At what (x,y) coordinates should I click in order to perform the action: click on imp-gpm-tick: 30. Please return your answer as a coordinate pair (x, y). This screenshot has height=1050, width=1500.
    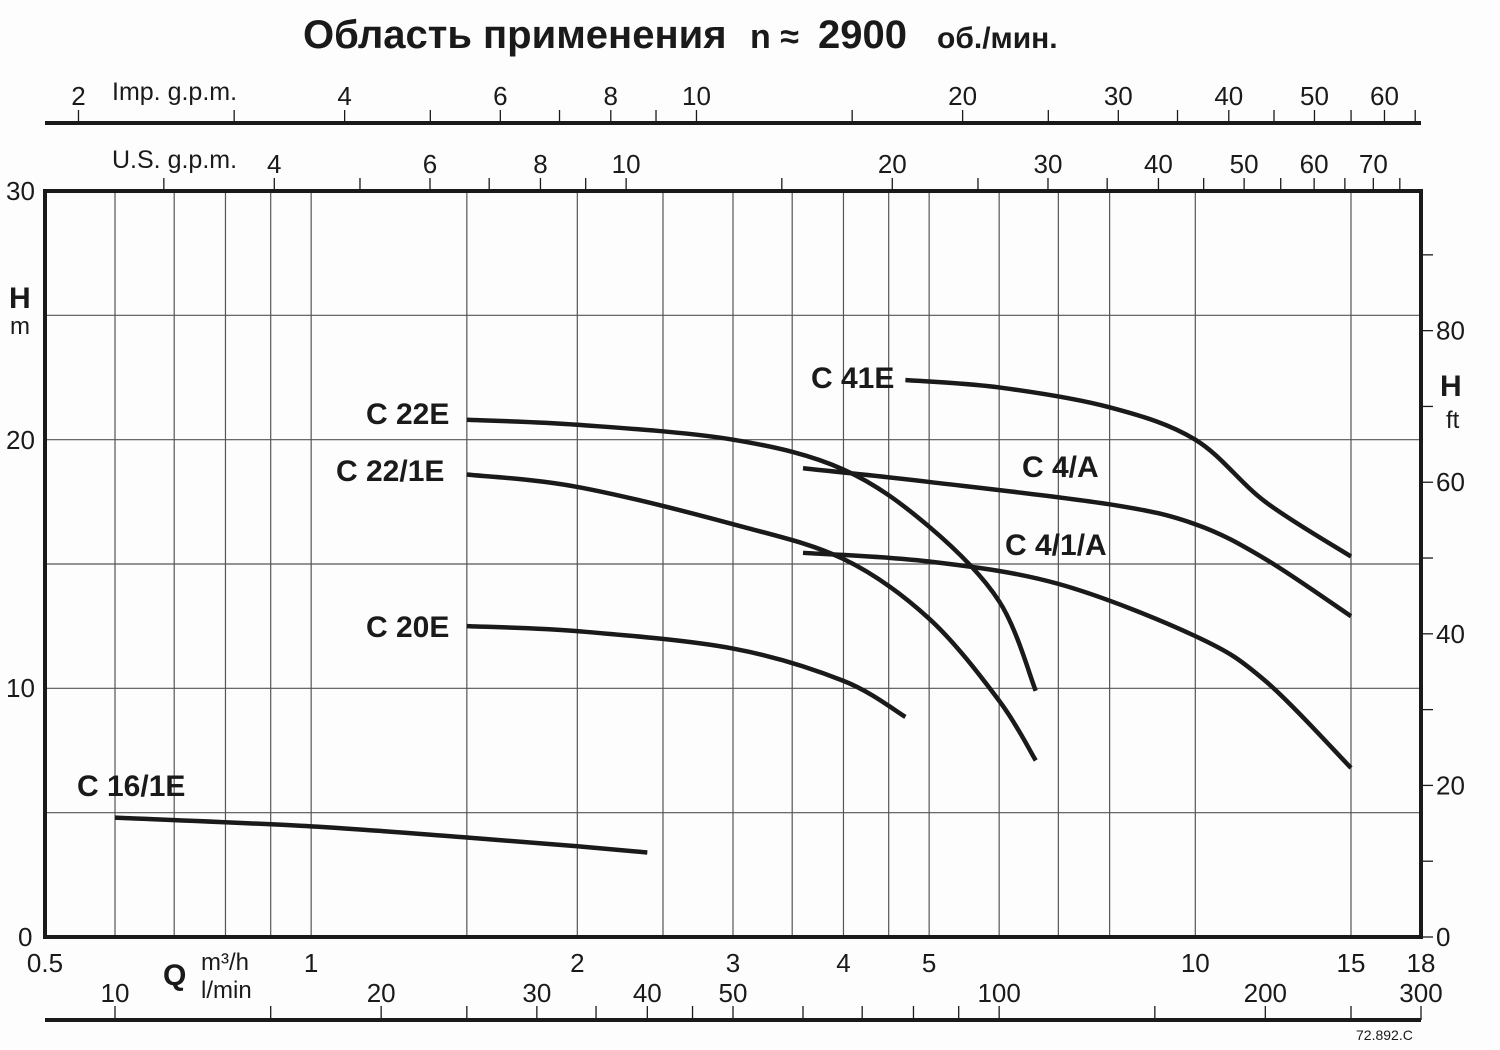
    Looking at the image, I should click on (1118, 96).